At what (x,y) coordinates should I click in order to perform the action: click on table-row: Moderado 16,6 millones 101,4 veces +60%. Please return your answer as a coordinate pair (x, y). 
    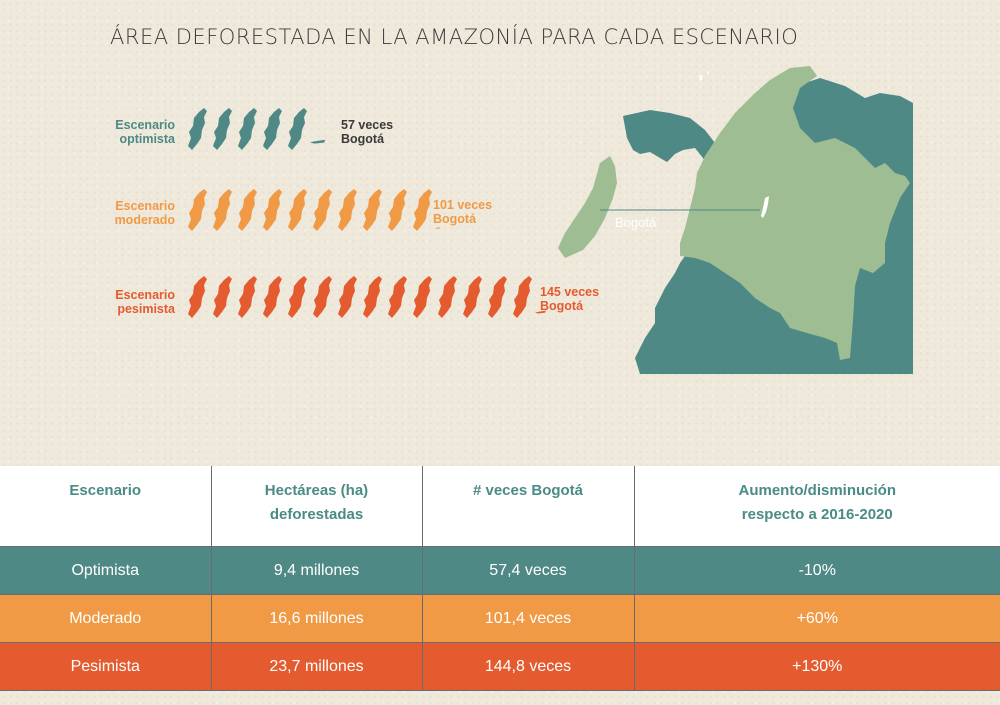
    Looking at the image, I should click on (500, 618).